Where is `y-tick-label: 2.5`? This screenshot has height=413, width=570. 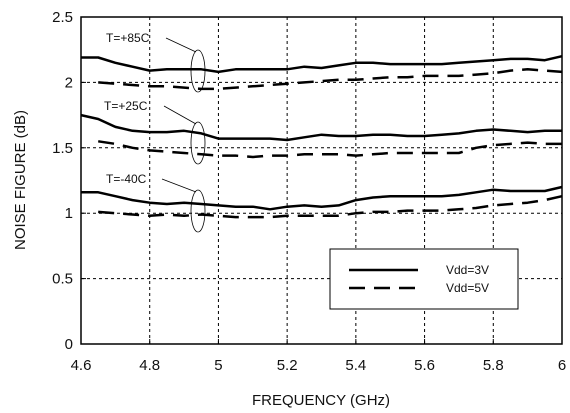 y-tick-label: 2.5 is located at coordinates (62, 17).